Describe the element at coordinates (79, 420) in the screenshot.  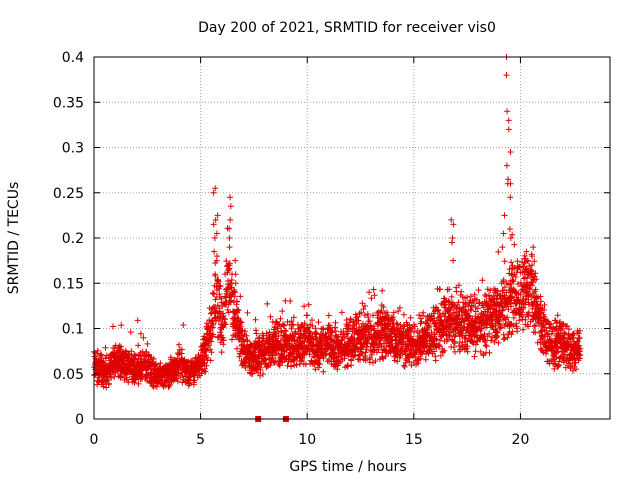
I see `y-tick-label: 0` at that location.